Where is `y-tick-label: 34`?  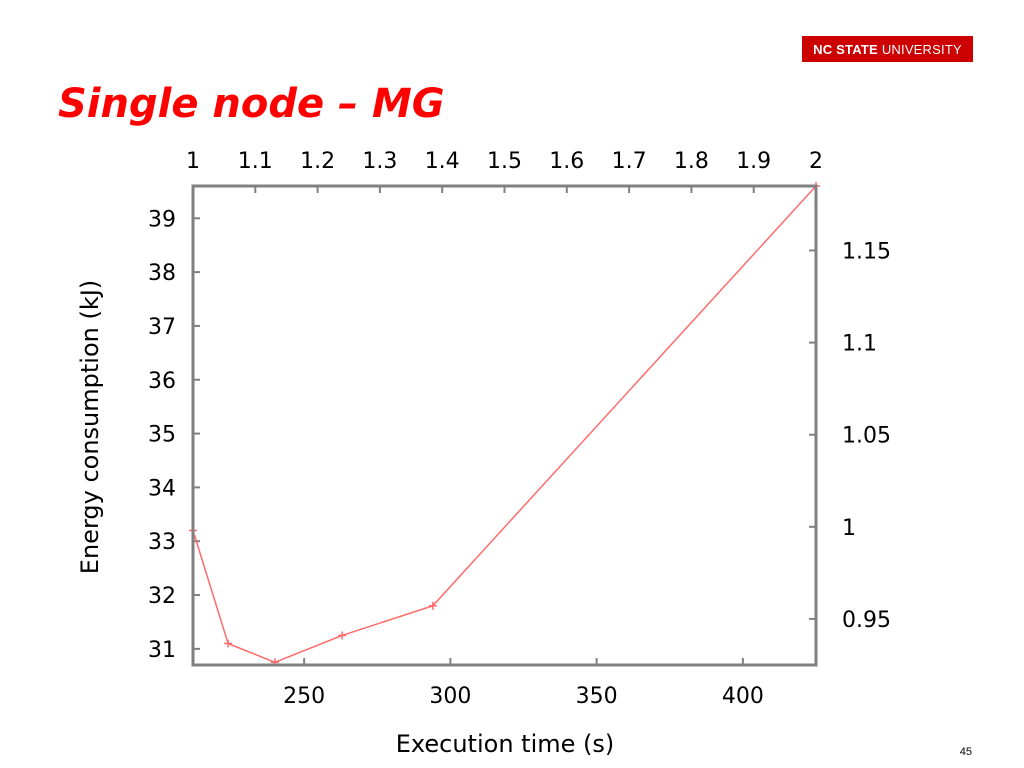 y-tick-label: 34 is located at coordinates (162, 488).